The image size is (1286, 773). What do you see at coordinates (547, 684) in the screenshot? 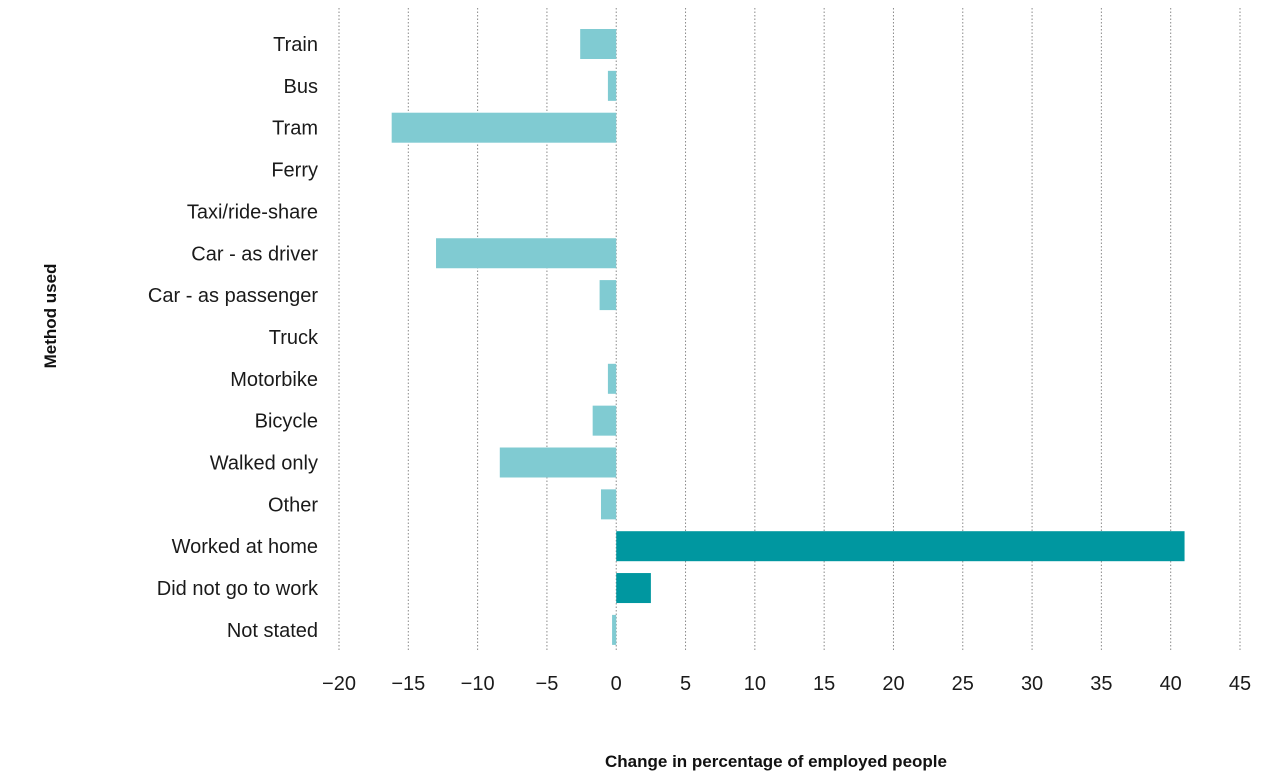
I see `x-tick-label: −5` at bounding box center [547, 684].